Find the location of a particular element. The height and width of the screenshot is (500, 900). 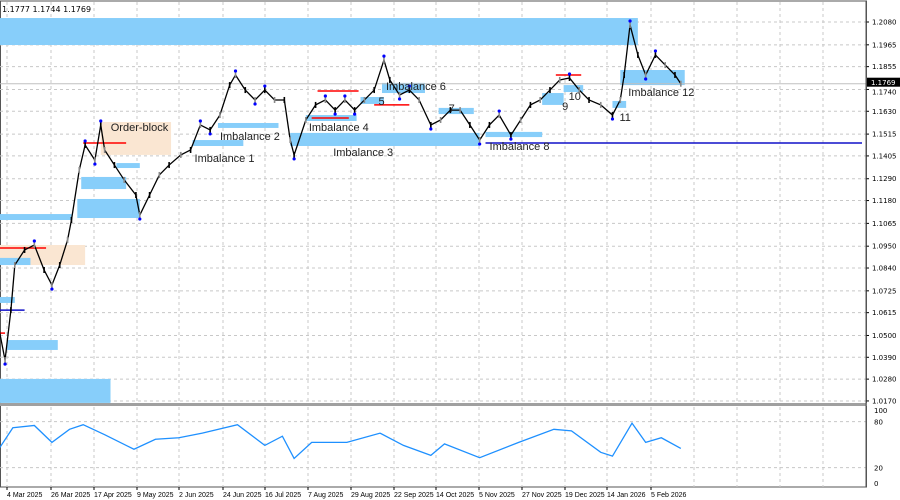

price-tick-label: 1.0950 is located at coordinates (884, 247).